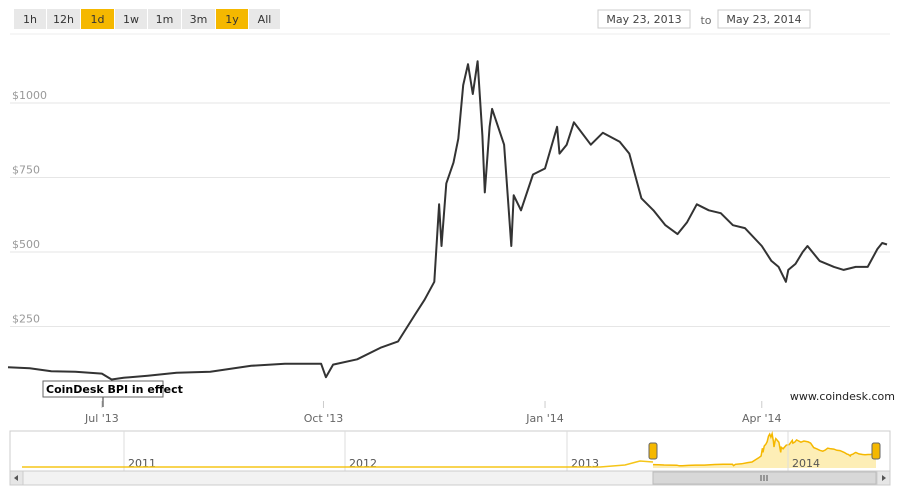 The width and height of the screenshot is (900, 504). I want to click on x-tick-label: Jul '13, so click(101, 418).